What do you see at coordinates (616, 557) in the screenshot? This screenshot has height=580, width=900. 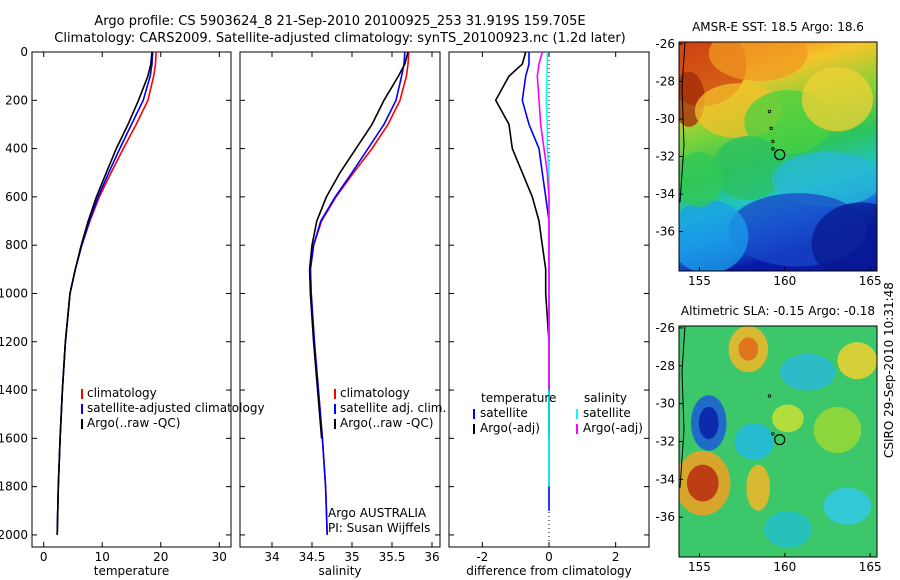 I see `x-tick-label: 2` at bounding box center [616, 557].